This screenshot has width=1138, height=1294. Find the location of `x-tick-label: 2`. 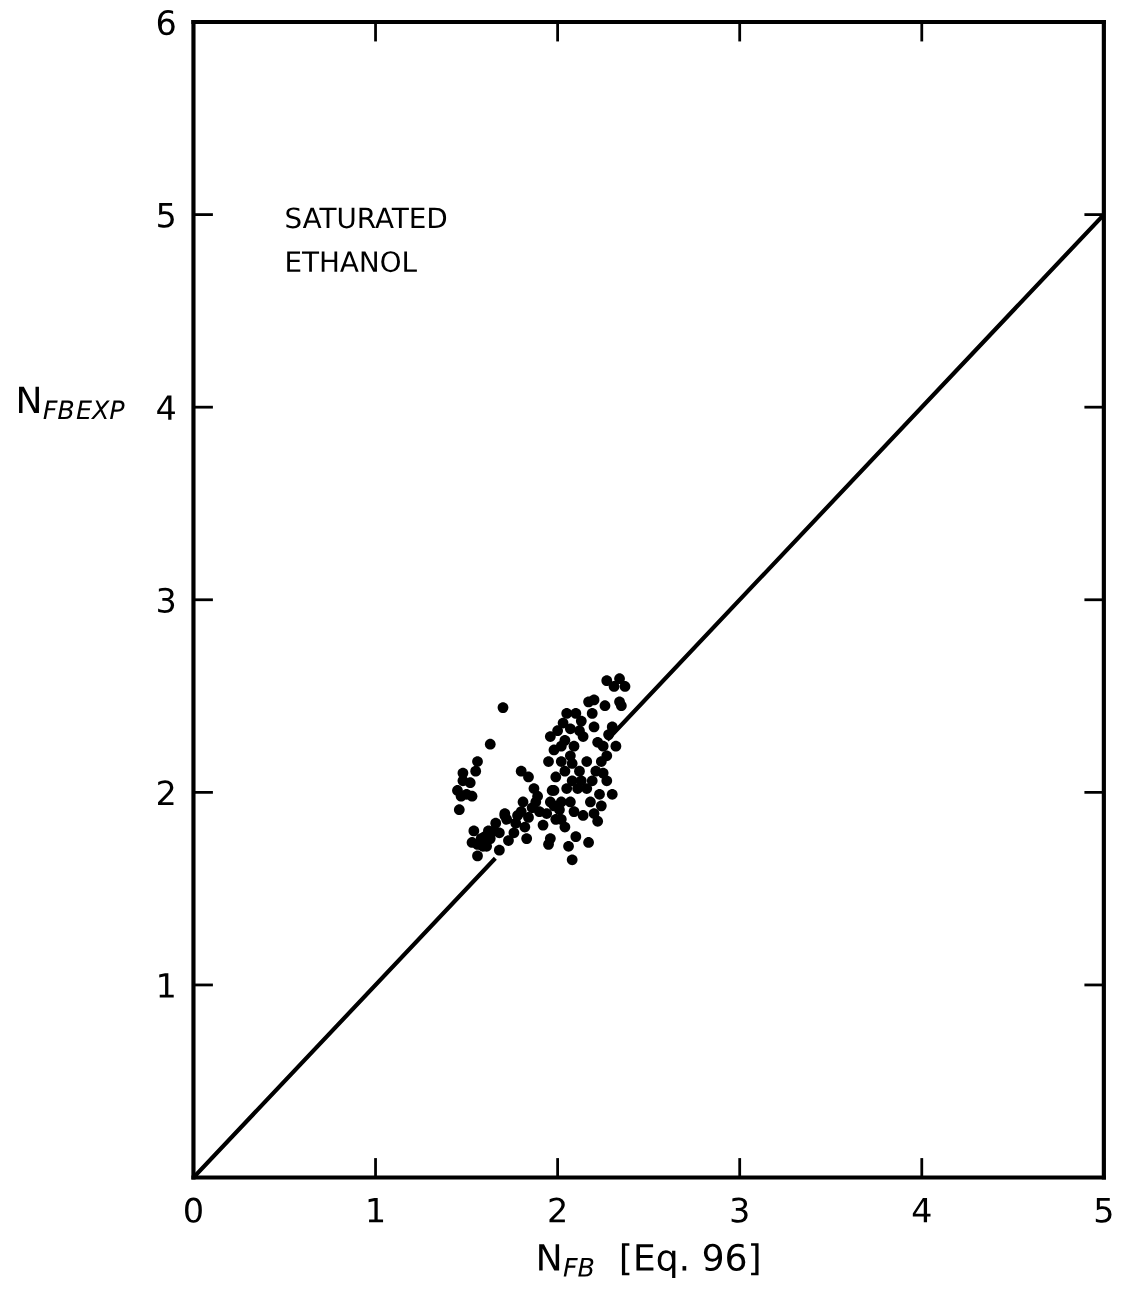

x-tick-label: 2 is located at coordinates (557, 1210).